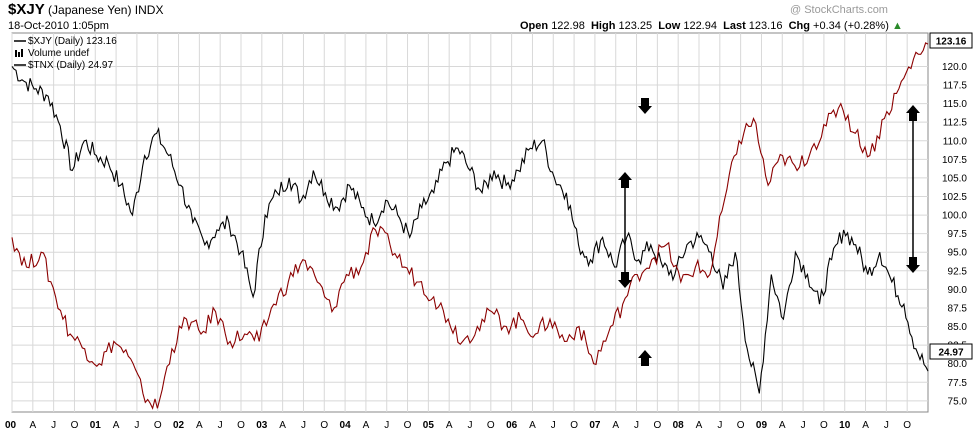  Describe the element at coordinates (954, 216) in the screenshot. I see `y-tick-label: 100.0` at that location.